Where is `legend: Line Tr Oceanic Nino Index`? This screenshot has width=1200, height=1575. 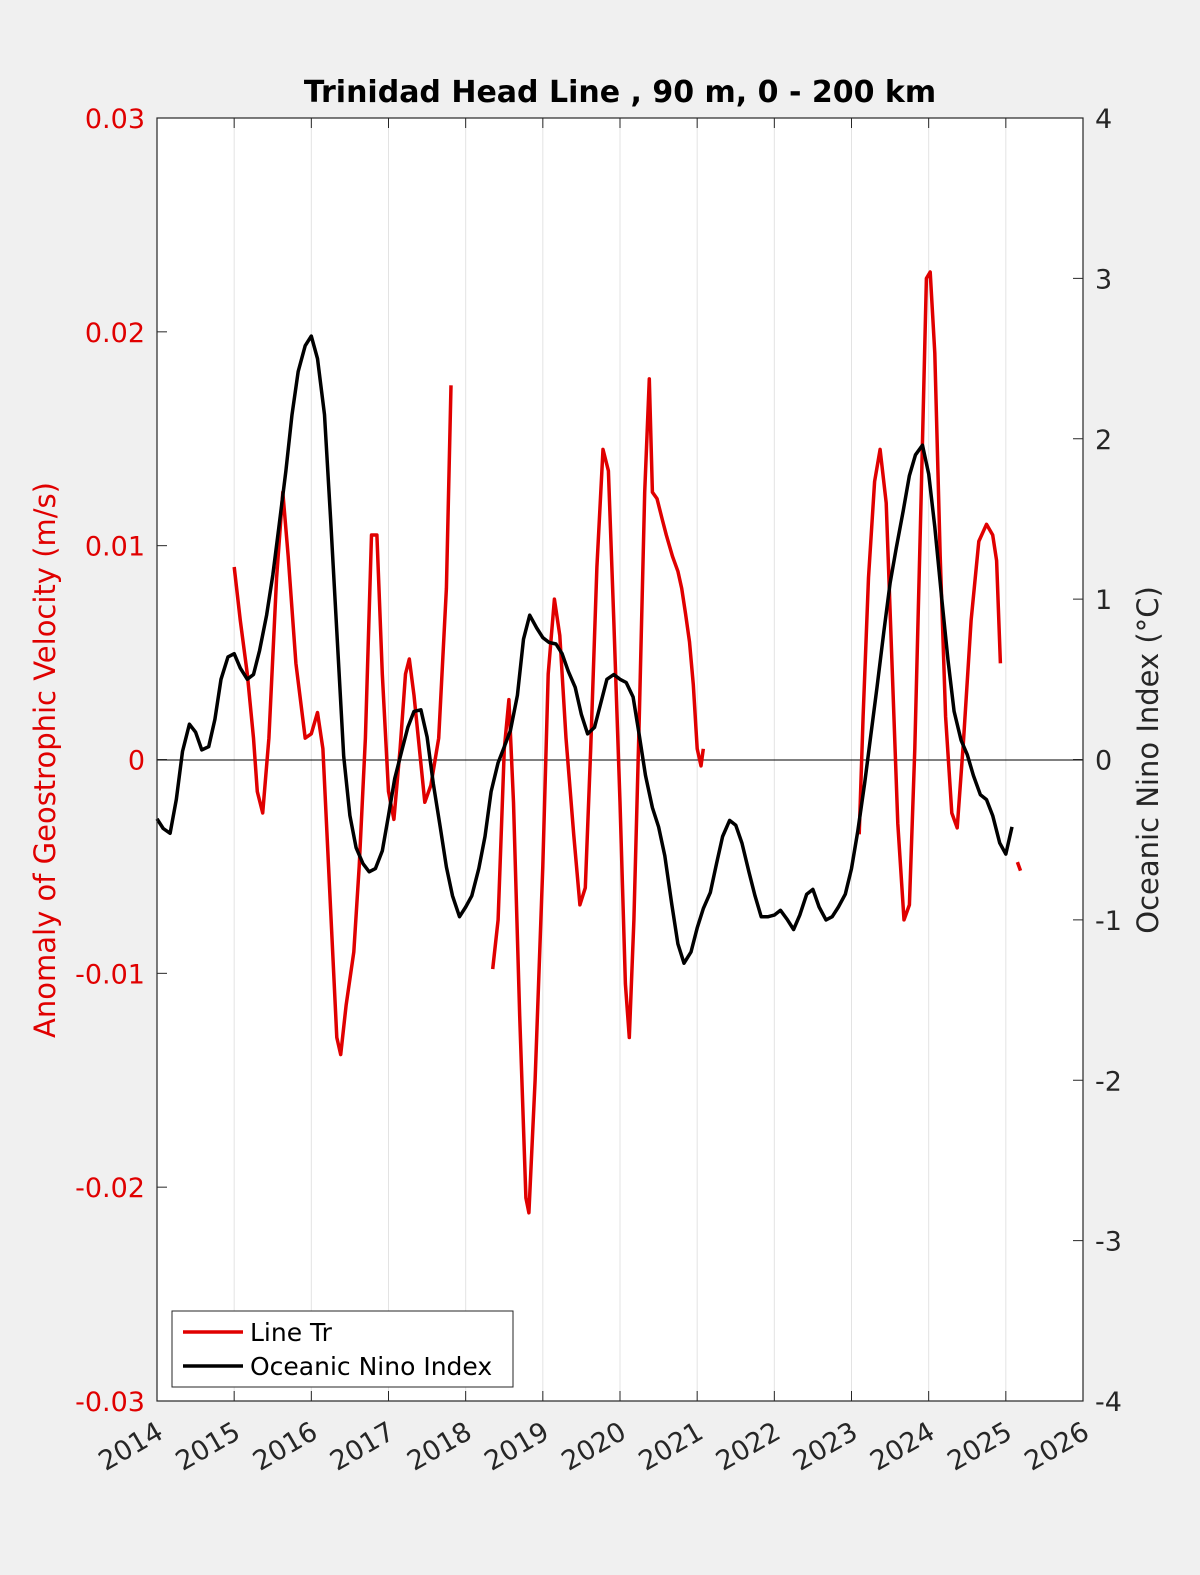
legend: Line Tr Oceanic Nino Index is located at coordinates (342, 1349).